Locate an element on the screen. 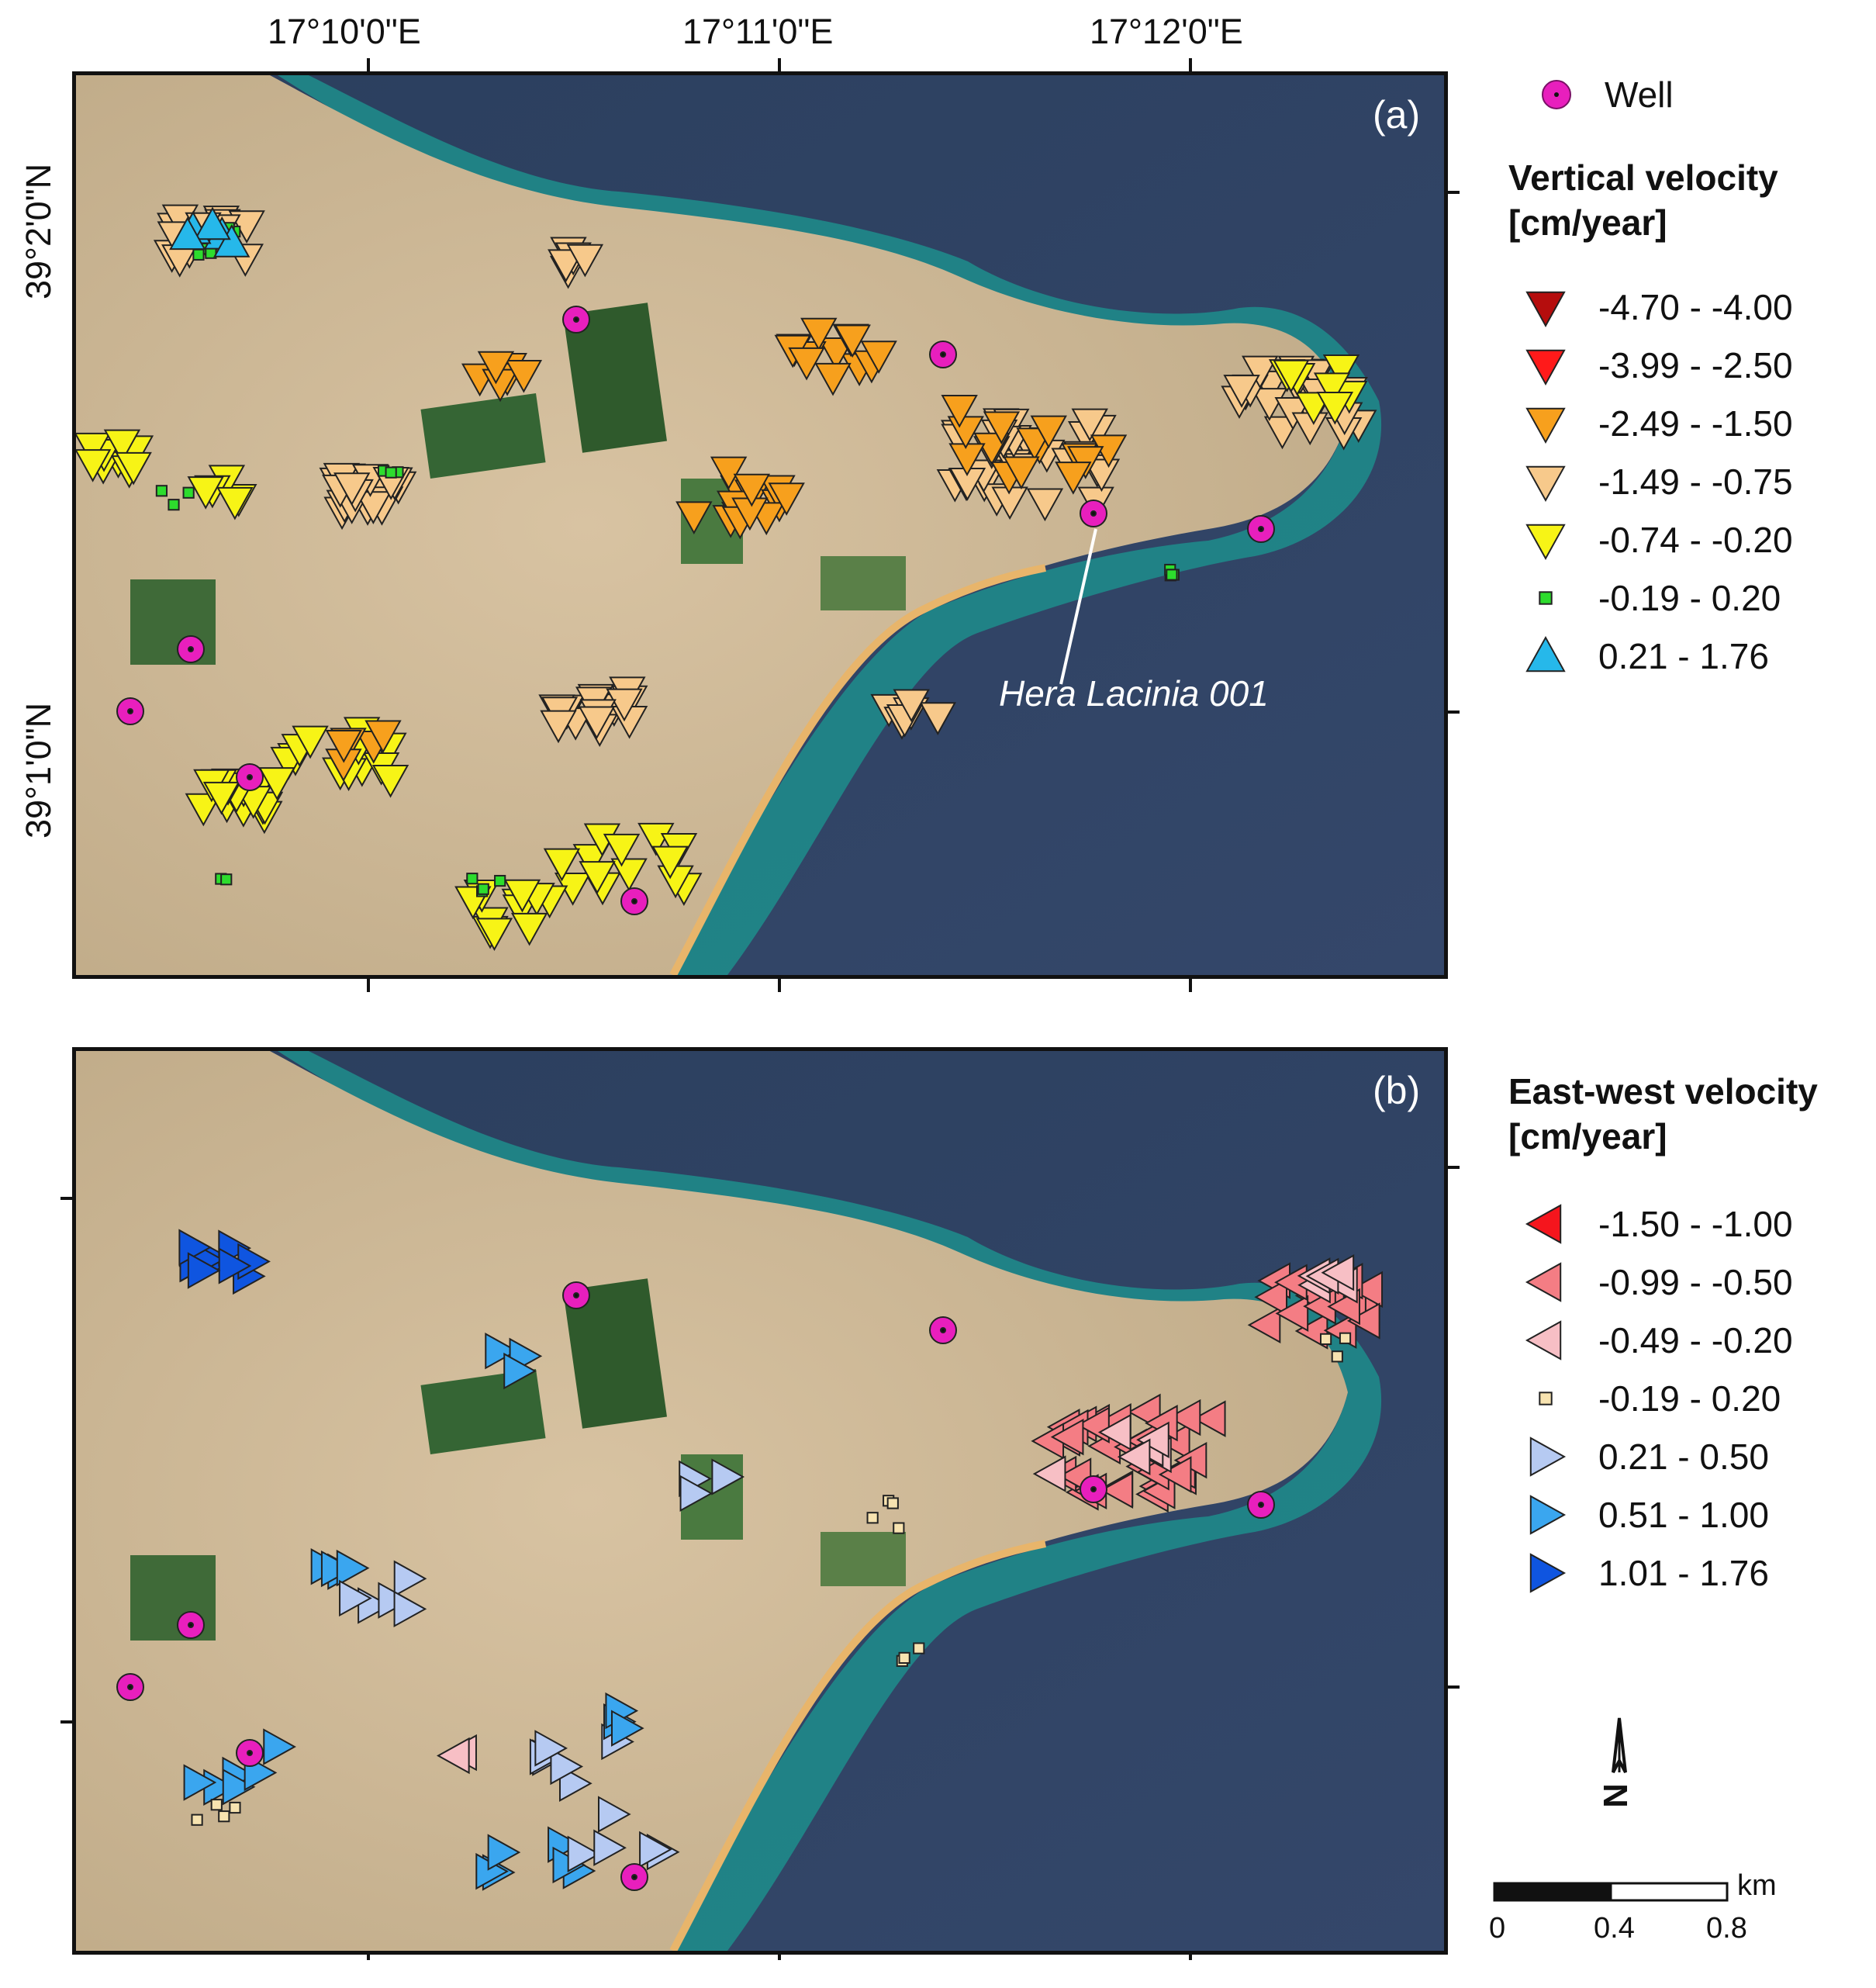 Image resolution: width=1876 pixels, height=1988 pixels. scale-bar is located at coordinates (1611, 1892).